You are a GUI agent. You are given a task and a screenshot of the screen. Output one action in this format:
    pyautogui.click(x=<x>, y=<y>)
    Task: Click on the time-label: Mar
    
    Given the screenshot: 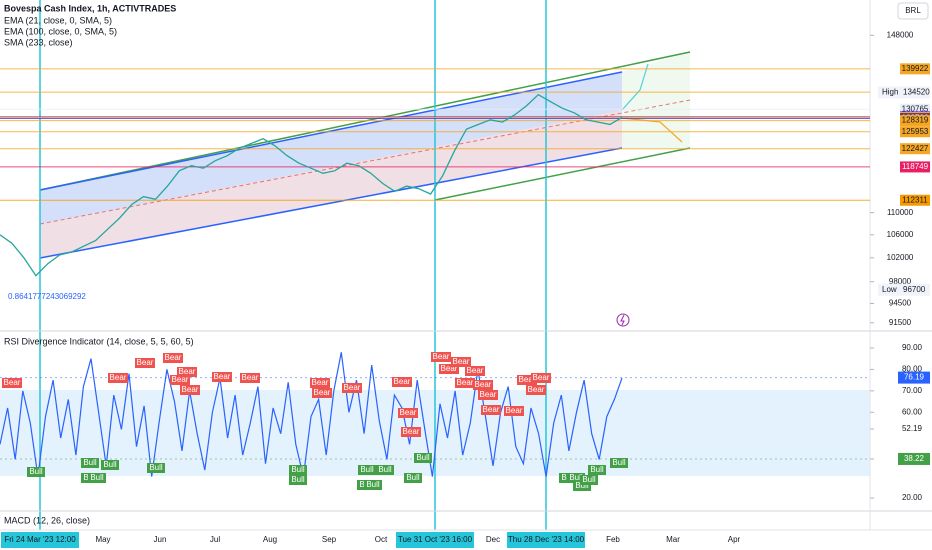 What is the action you would take?
    pyautogui.click(x=673, y=539)
    